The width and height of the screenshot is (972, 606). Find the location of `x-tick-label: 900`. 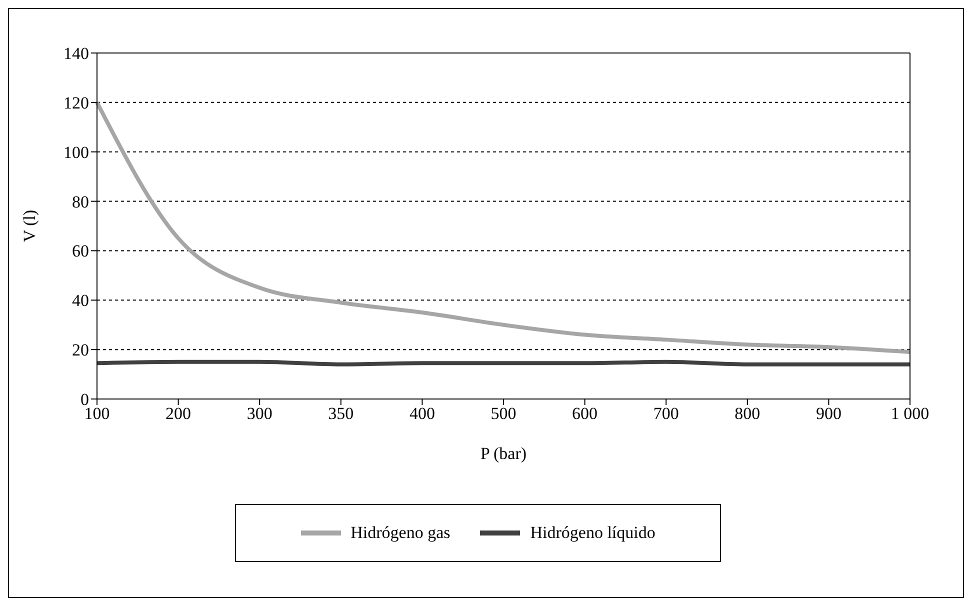

x-tick-label: 900 is located at coordinates (829, 414).